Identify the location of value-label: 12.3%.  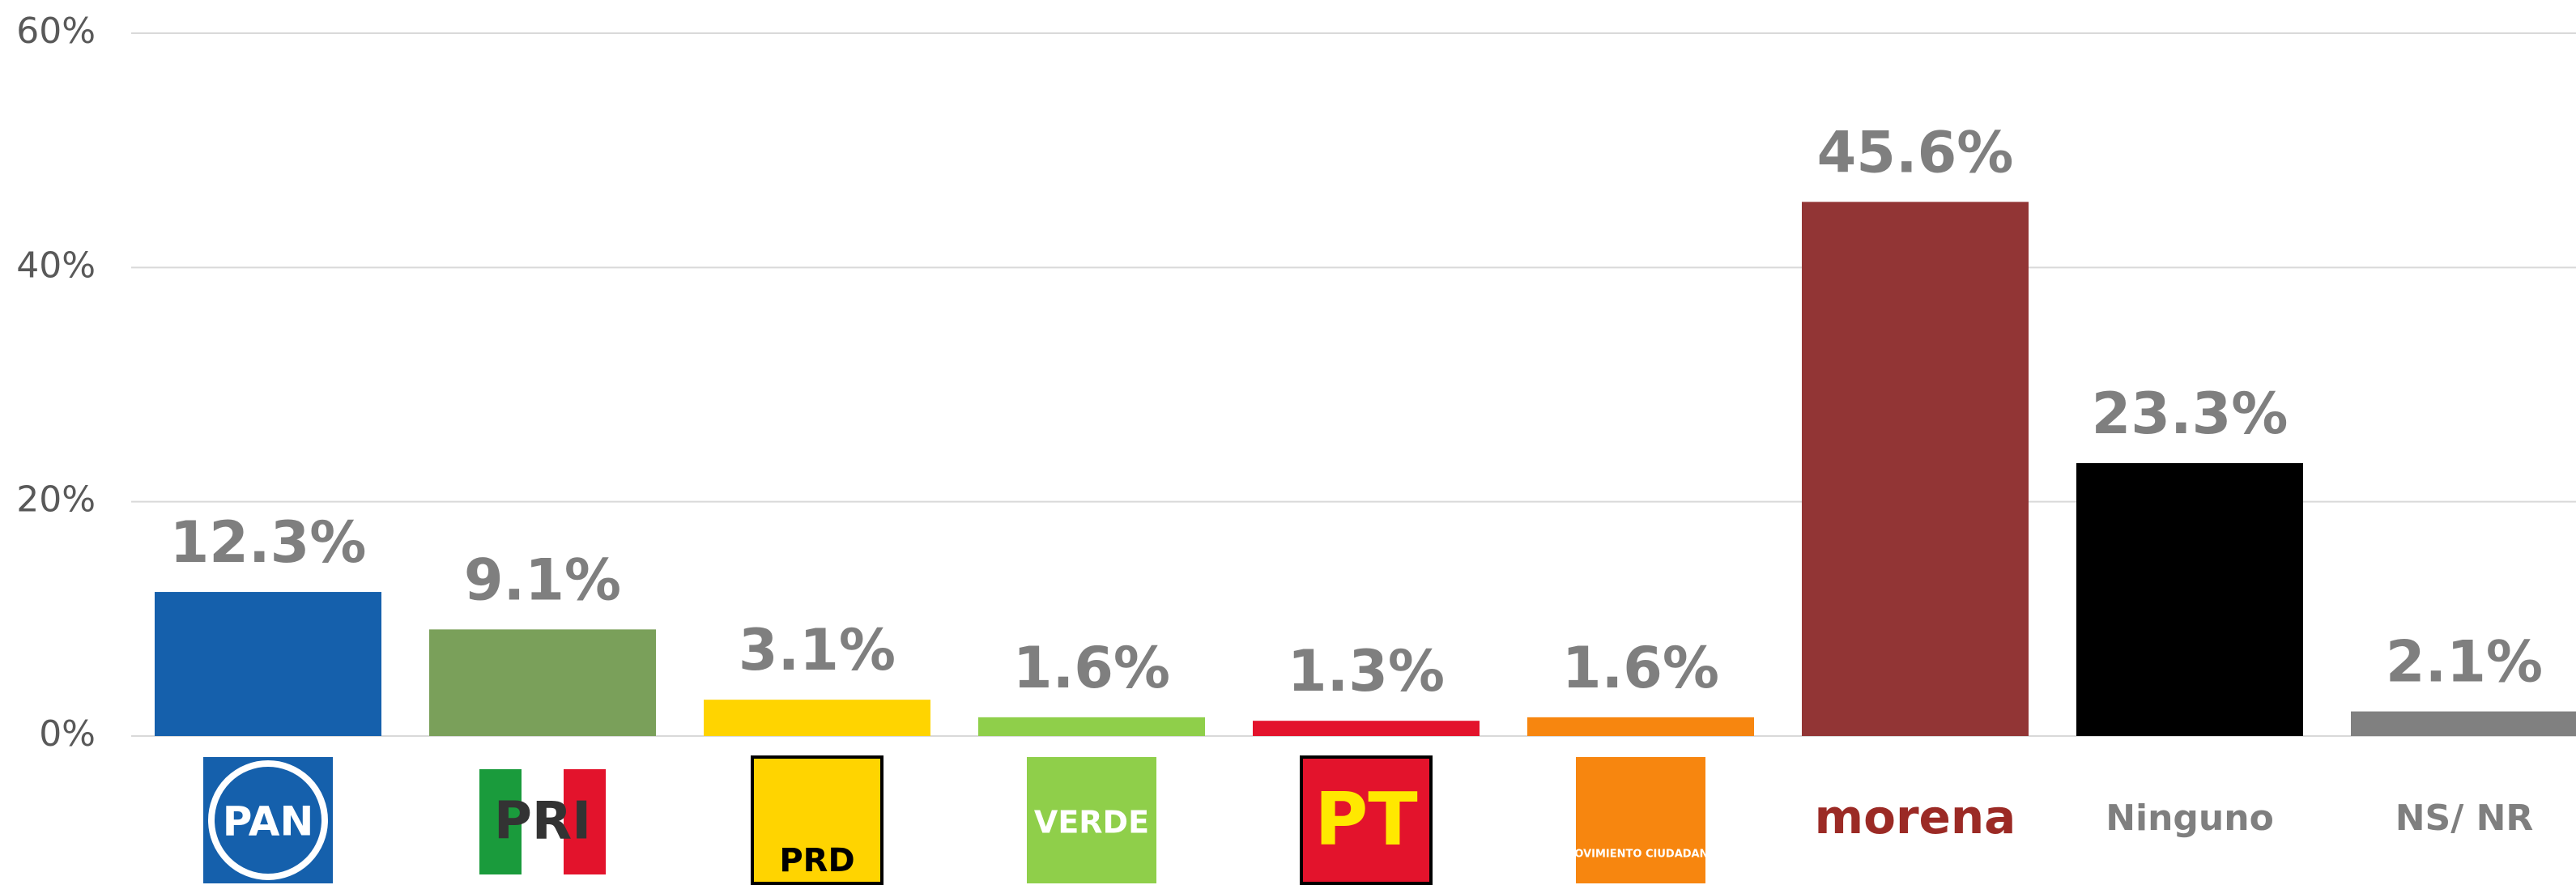
(268, 542).